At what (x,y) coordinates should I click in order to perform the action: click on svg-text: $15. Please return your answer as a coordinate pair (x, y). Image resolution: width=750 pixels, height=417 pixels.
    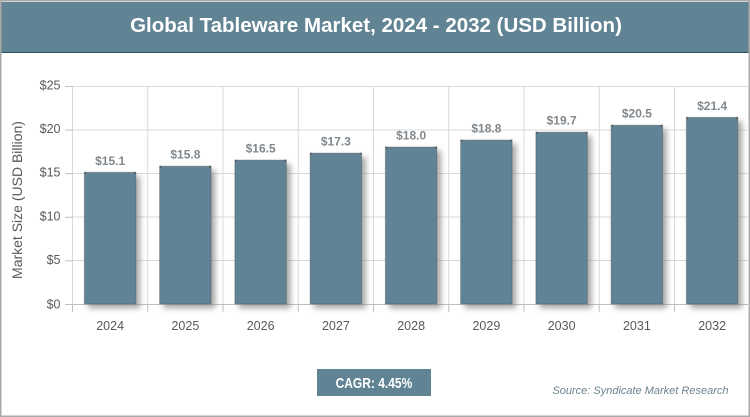
    Looking at the image, I should click on (50, 173).